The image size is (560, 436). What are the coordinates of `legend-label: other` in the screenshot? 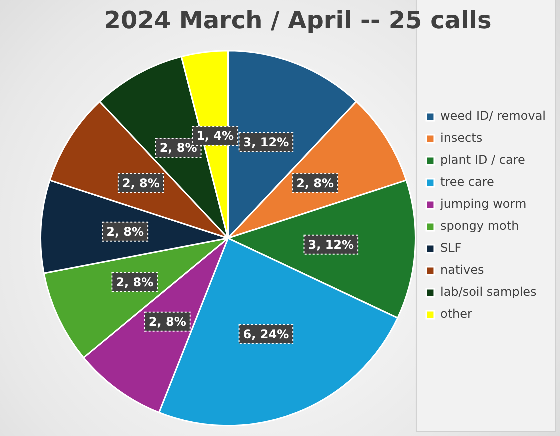 It's located at (456, 314).